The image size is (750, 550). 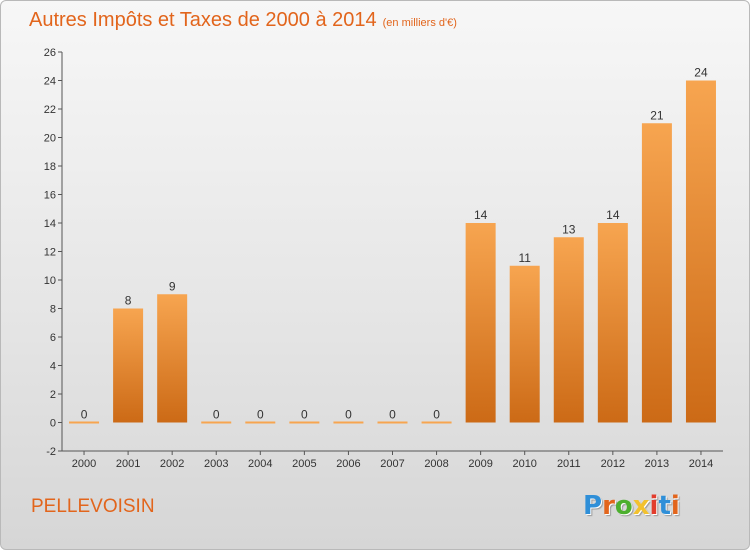 I want to click on y-tick-label: 6, so click(x=53, y=338).